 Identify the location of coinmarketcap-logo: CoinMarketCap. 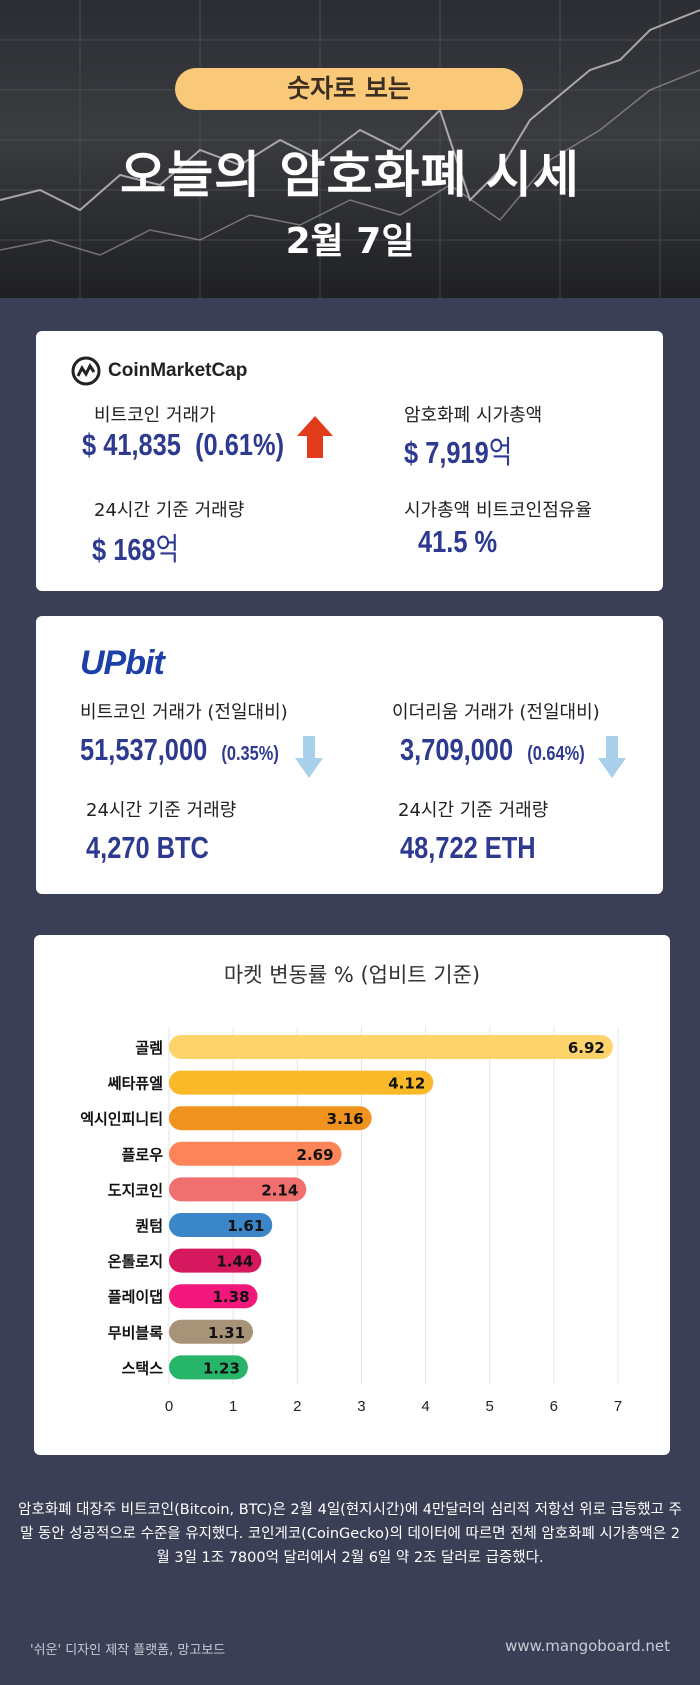
(158, 371).